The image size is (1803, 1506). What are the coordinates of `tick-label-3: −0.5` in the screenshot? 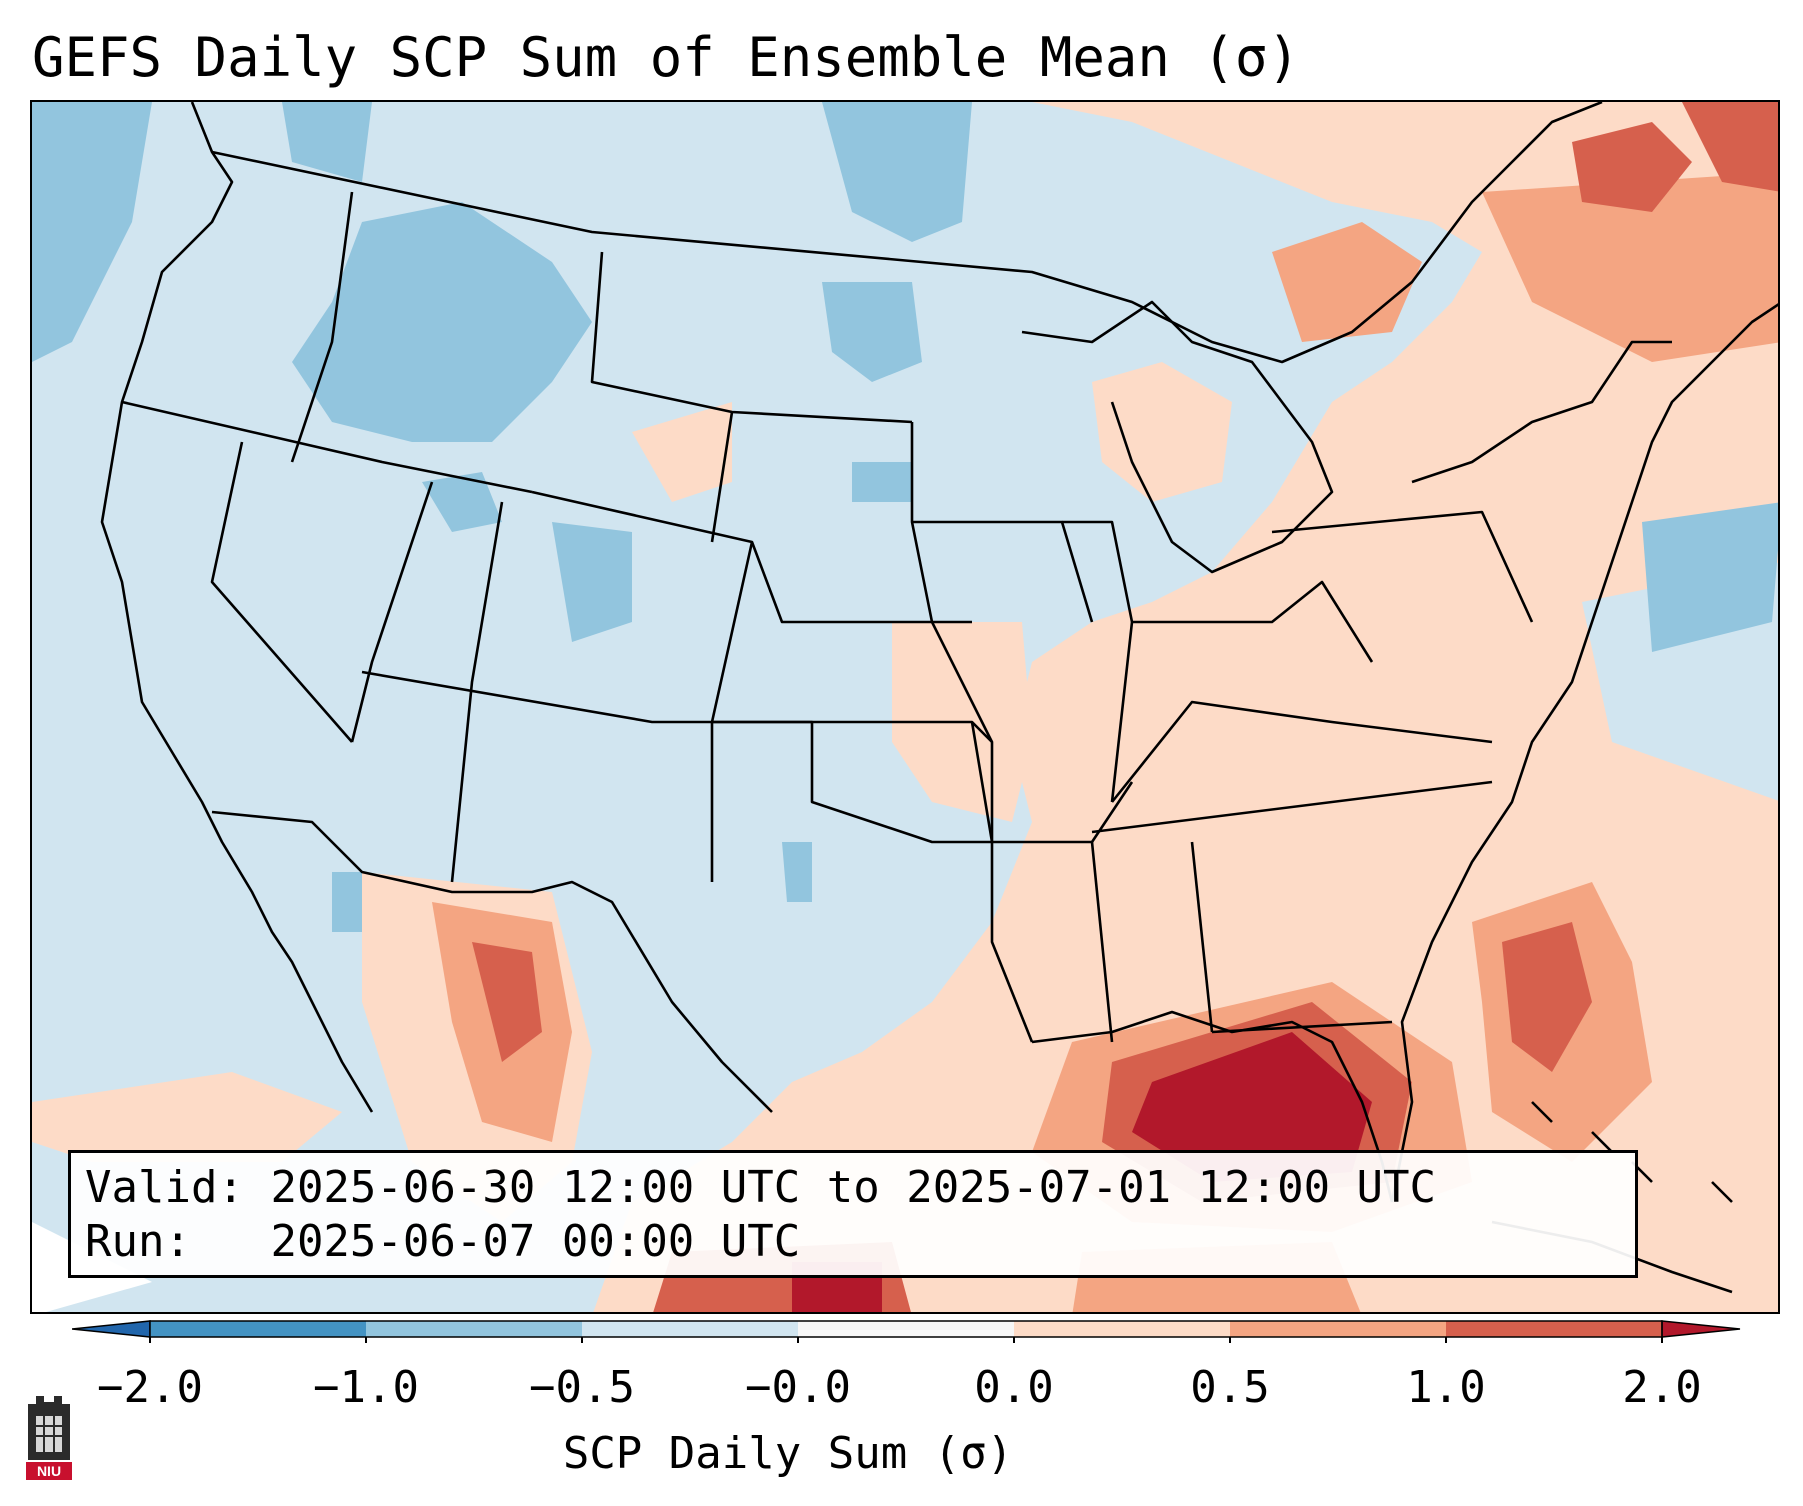 It's located at (582, 1387).